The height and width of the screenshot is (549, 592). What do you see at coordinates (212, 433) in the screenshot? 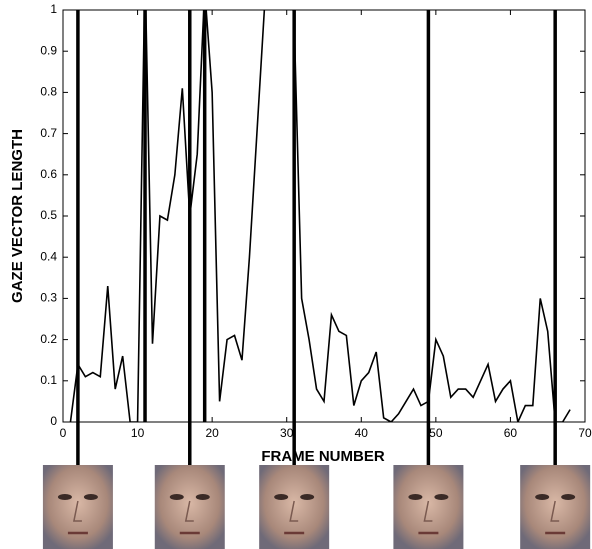
I see `x-tick-label: 20` at bounding box center [212, 433].